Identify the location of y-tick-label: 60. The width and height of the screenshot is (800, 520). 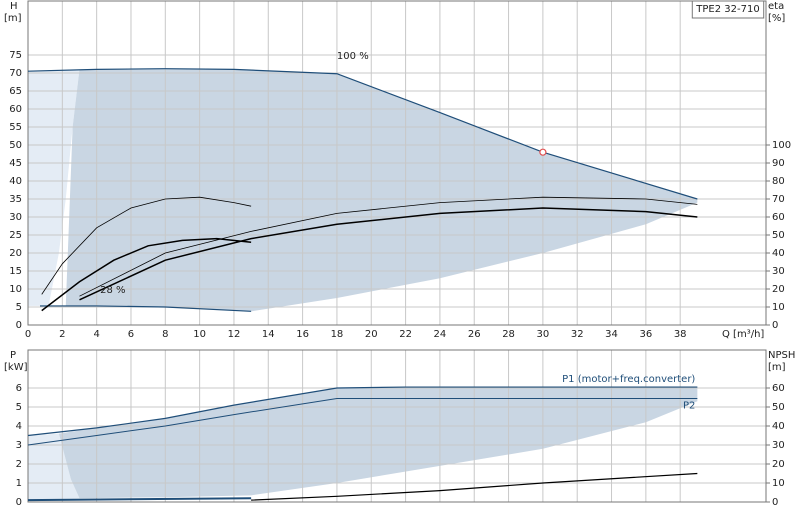
(15, 109).